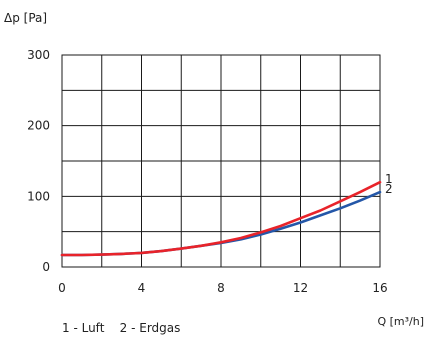  What do you see at coordinates (142, 288) in the screenshot?
I see `x-tick-label: 4` at bounding box center [142, 288].